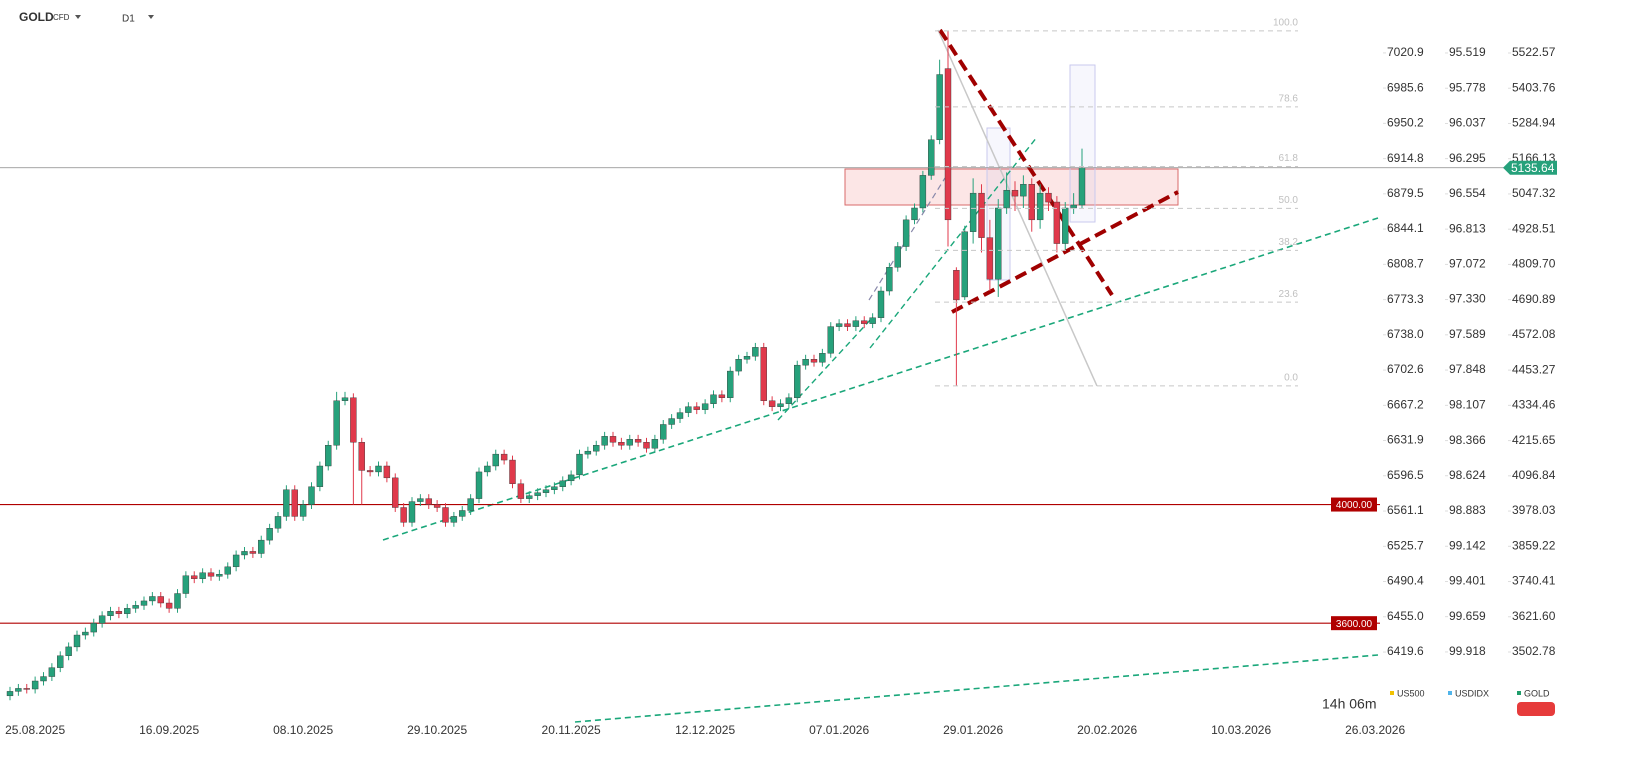 Image resolution: width=1635 pixels, height=779 pixels. Describe the element at coordinates (1530, 167) in the screenshot. I see `last-price-box` at that location.